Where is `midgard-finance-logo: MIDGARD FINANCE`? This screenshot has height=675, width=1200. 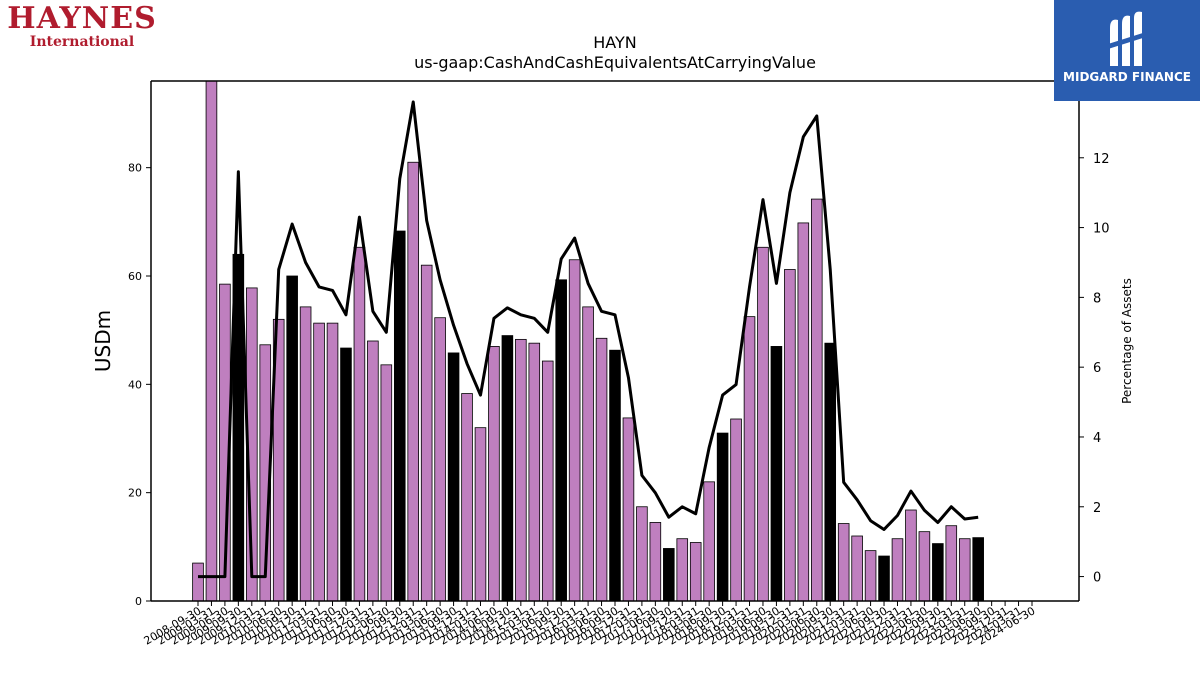
midgard-finance-logo: MIDGARD FINANCE is located at coordinates (1127, 50).